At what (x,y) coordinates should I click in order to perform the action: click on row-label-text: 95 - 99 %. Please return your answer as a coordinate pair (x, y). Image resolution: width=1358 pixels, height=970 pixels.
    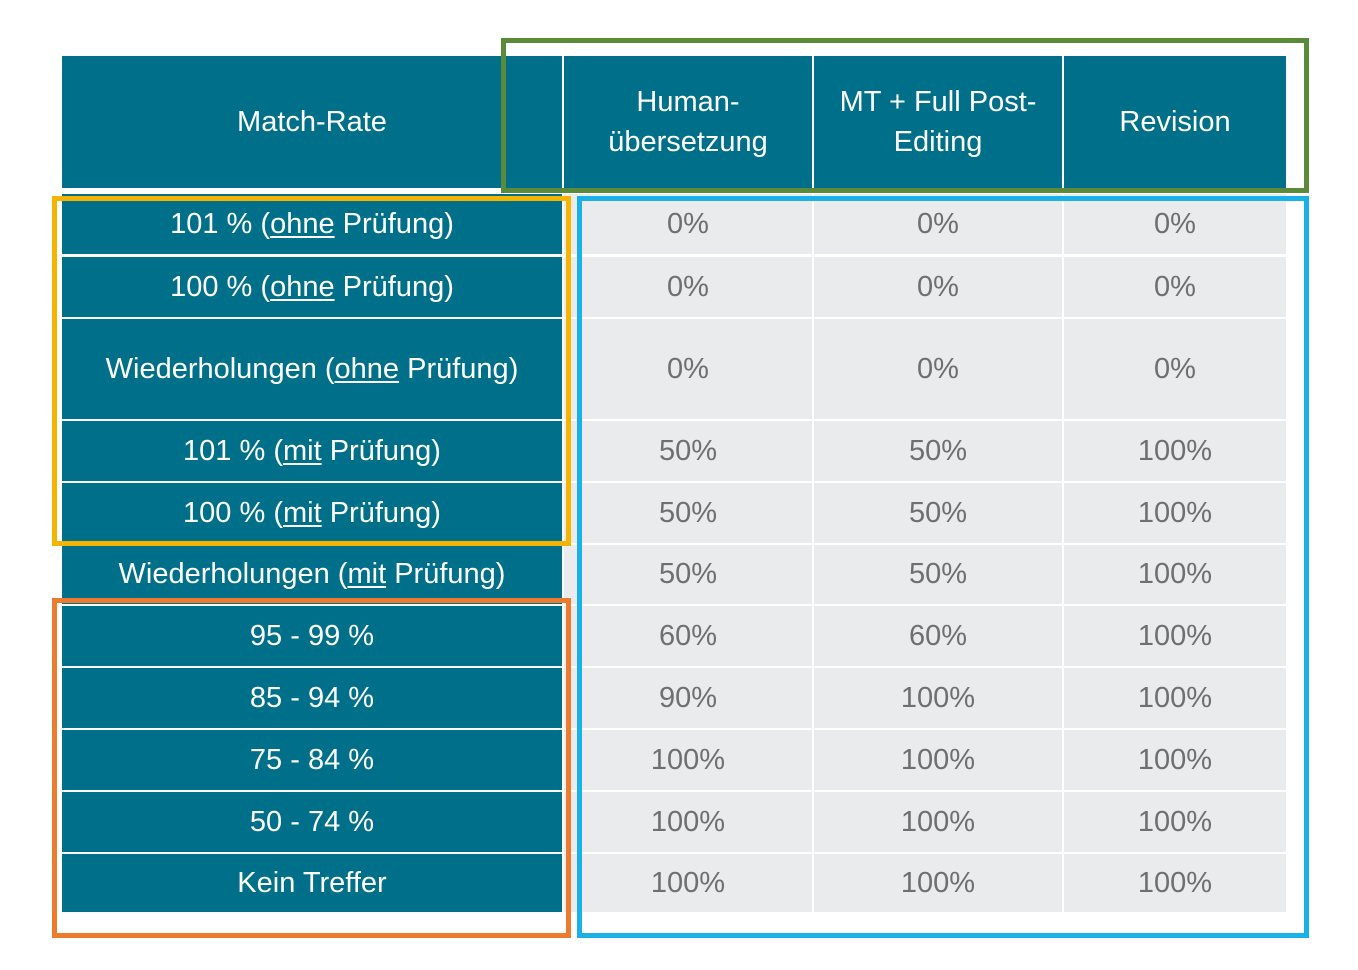
    Looking at the image, I should click on (312, 635).